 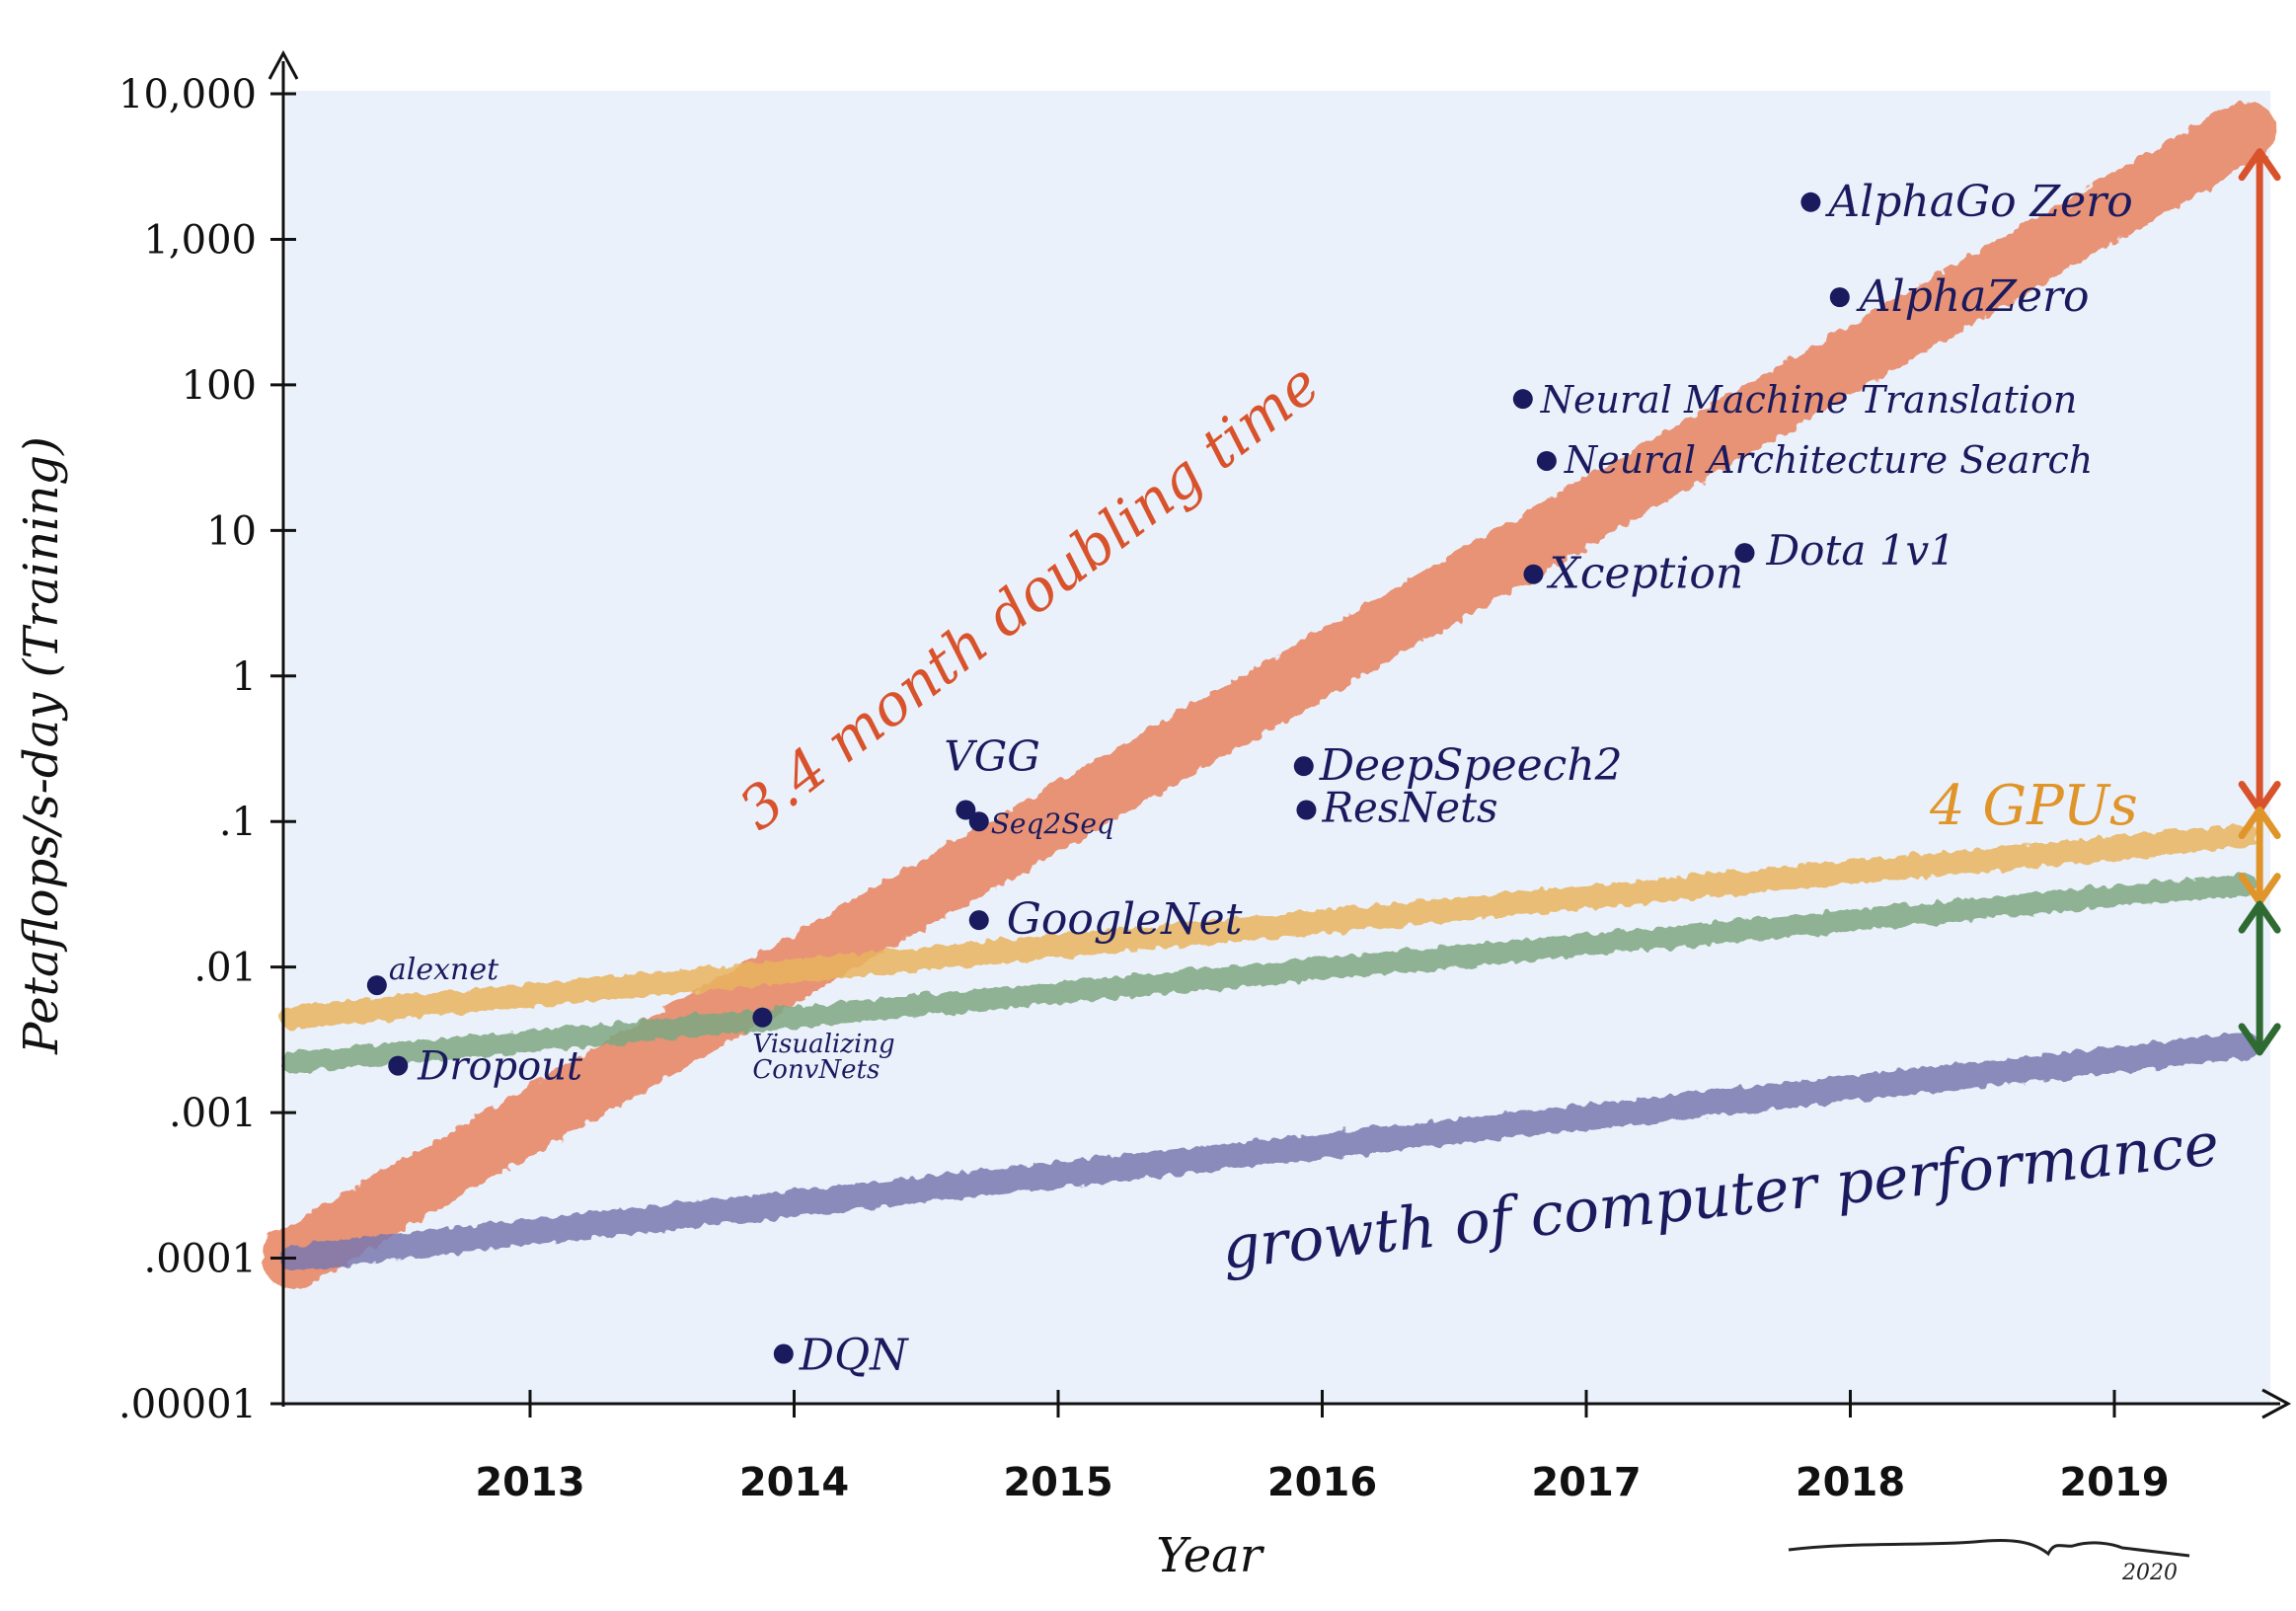 I want to click on data-point-label: ResNets, so click(x=1409, y=808).